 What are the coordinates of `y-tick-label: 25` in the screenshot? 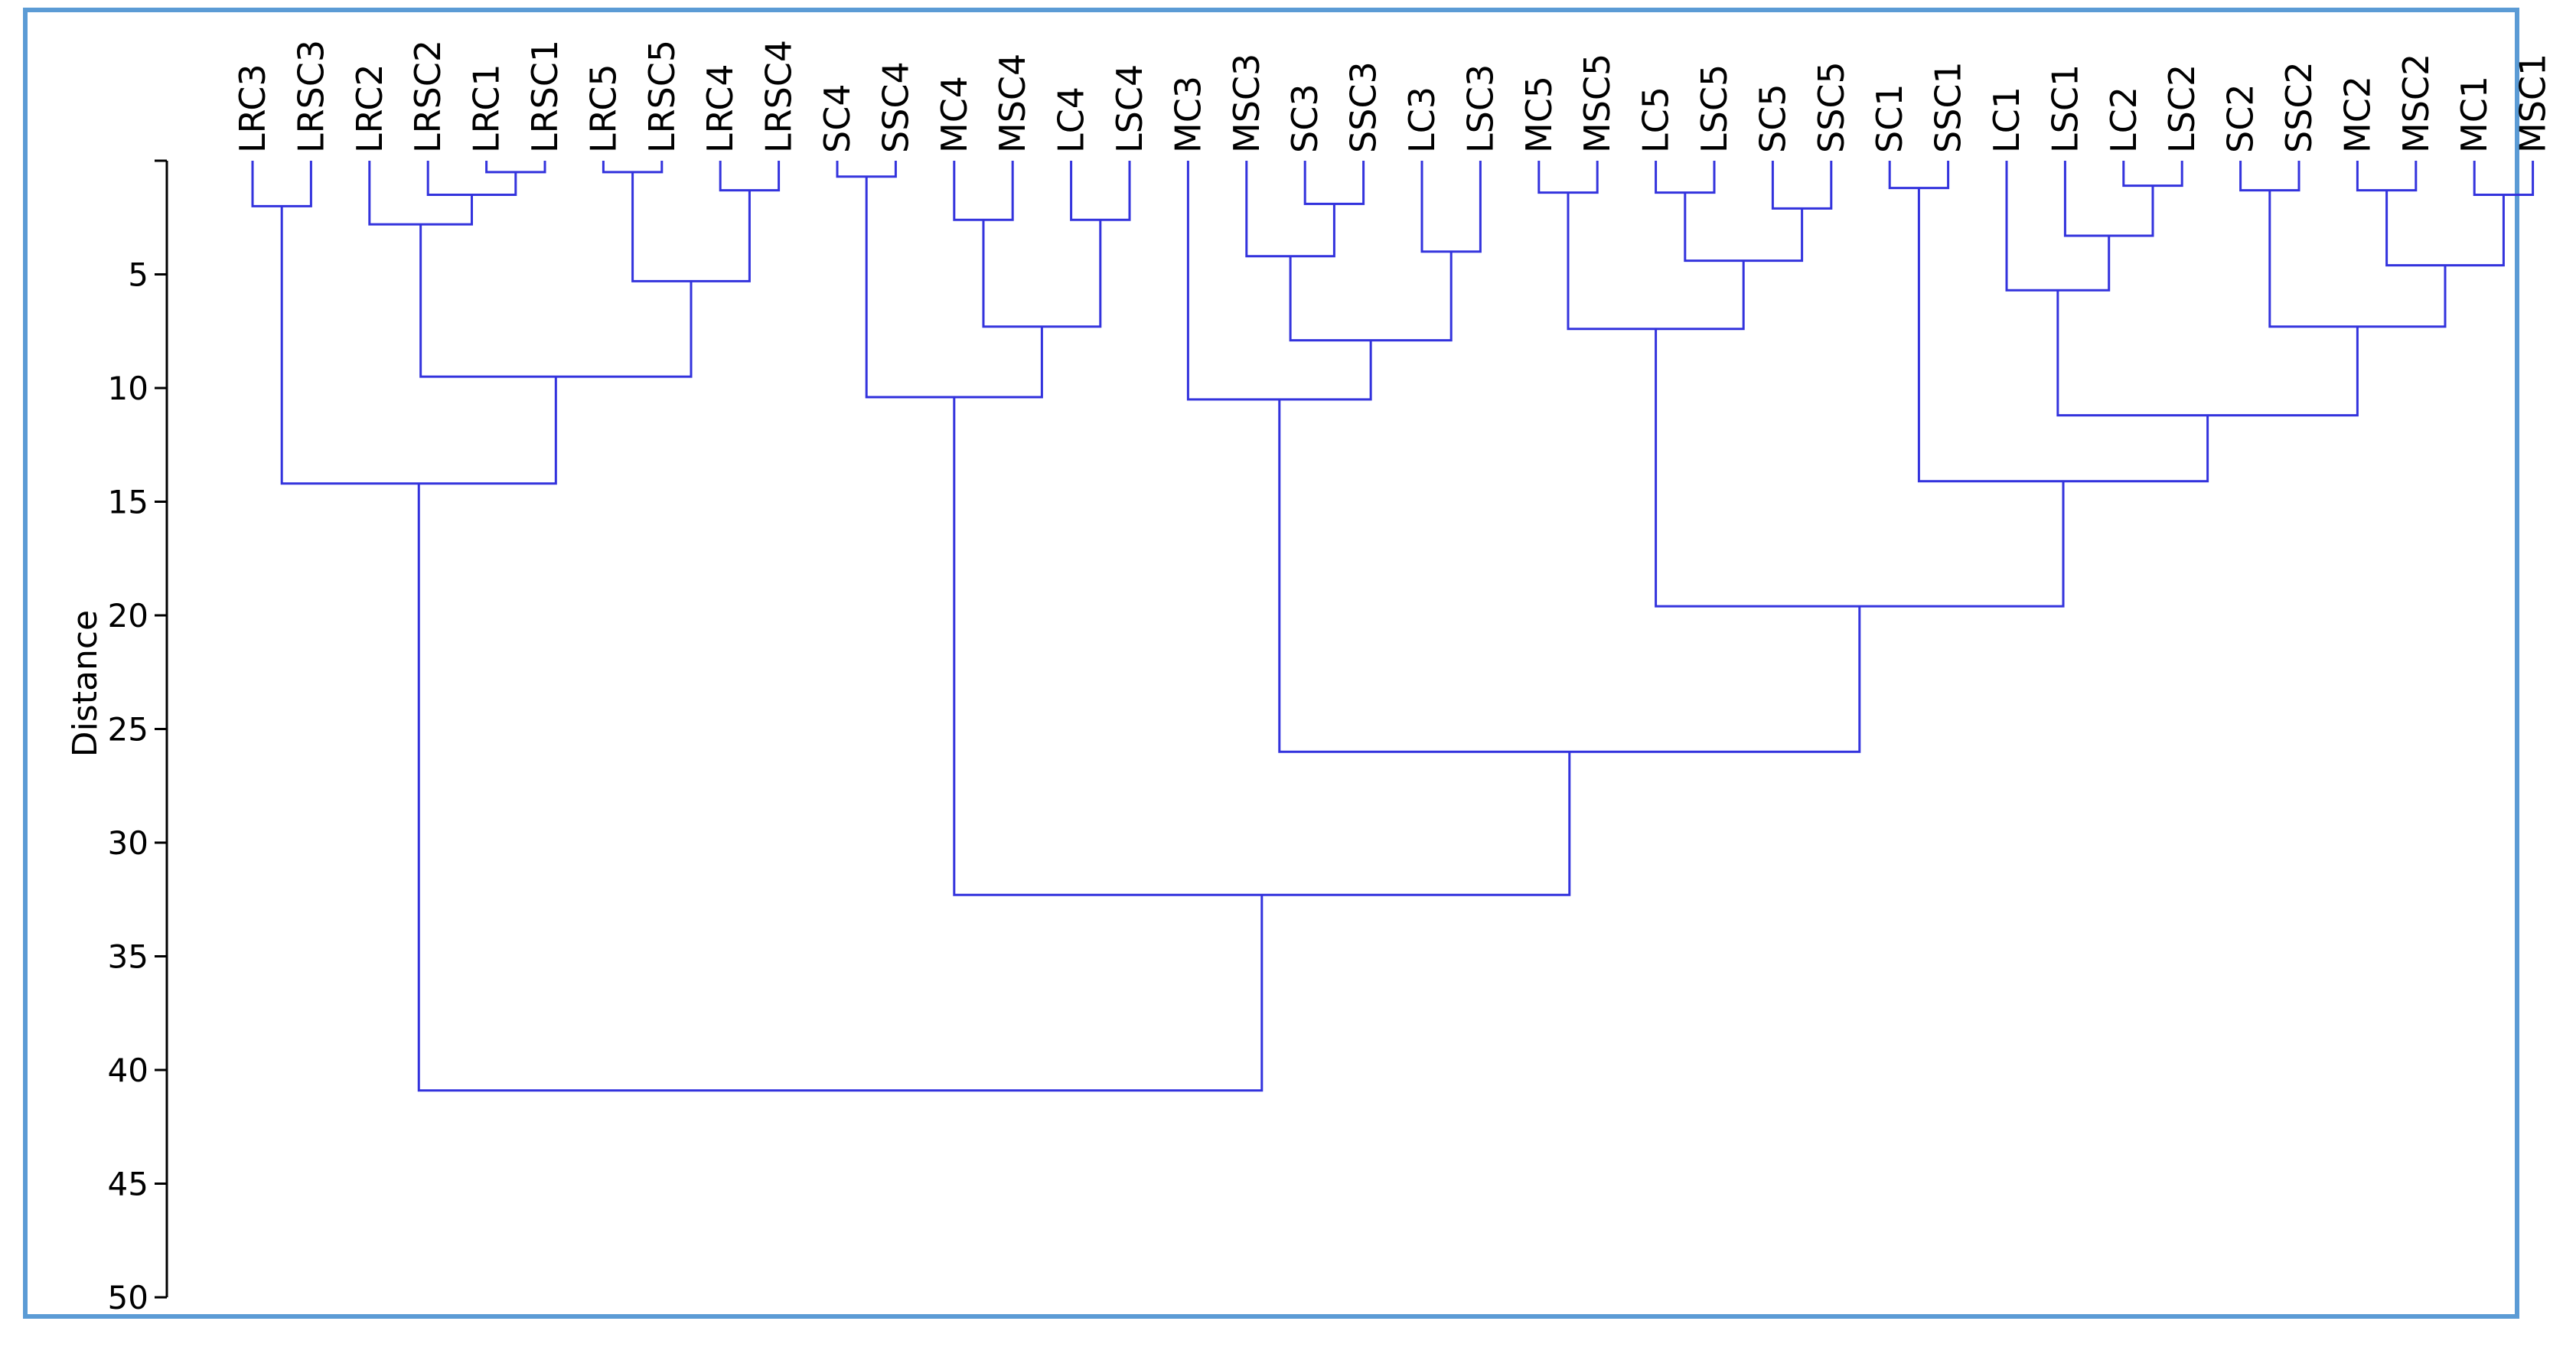 It's located at (128, 730).